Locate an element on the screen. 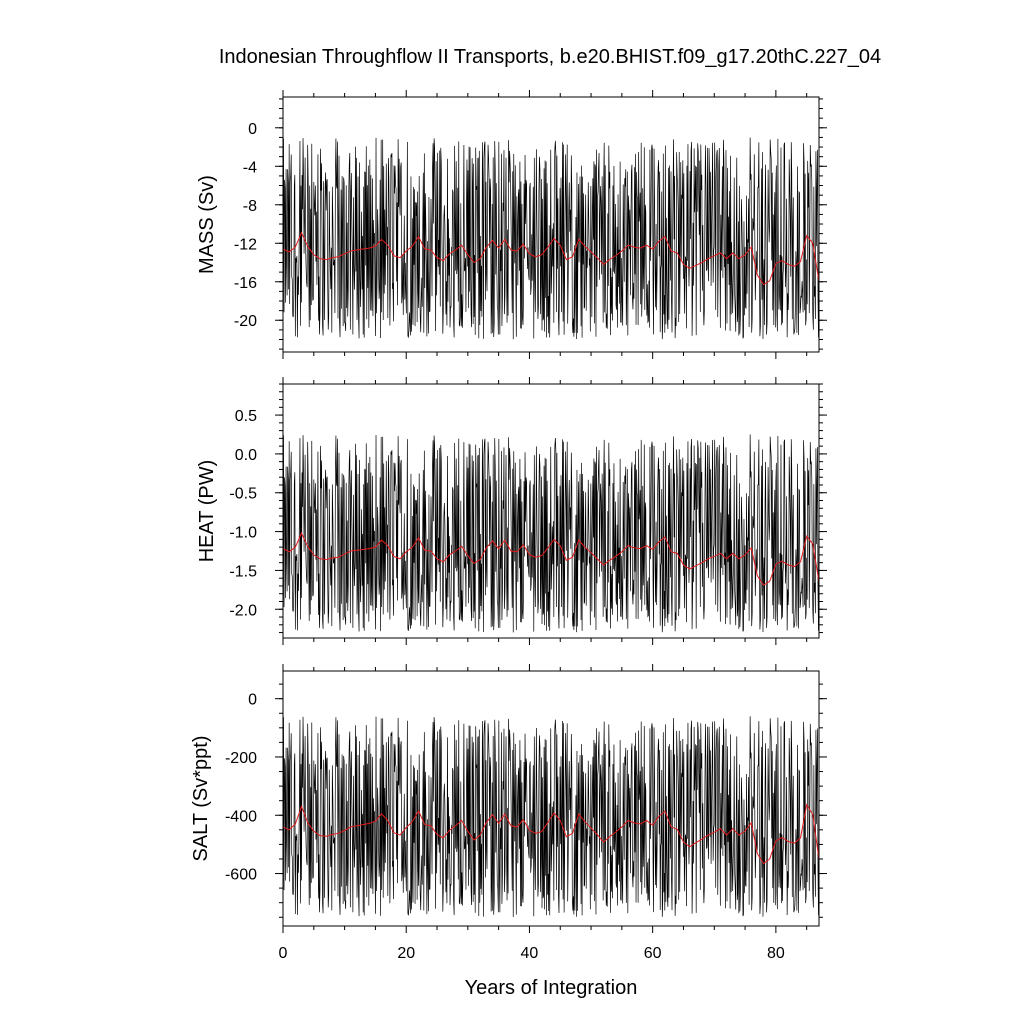  x-tick-label: 20 is located at coordinates (406, 953).